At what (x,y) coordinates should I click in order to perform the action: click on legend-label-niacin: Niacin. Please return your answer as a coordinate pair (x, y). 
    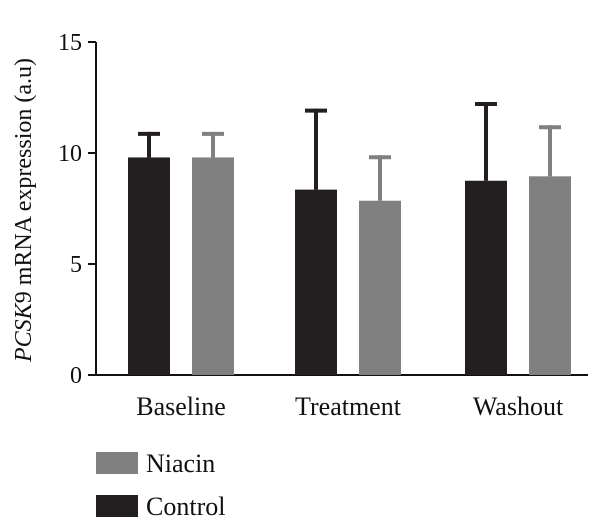
    Looking at the image, I should click on (180, 463).